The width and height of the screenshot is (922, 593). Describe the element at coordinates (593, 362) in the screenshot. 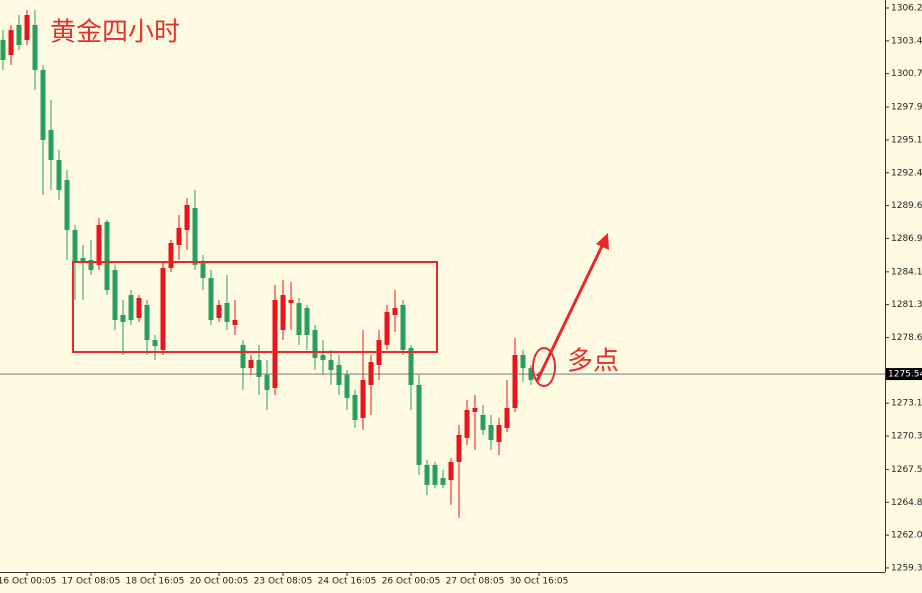

I see `annotation: 多点` at that location.